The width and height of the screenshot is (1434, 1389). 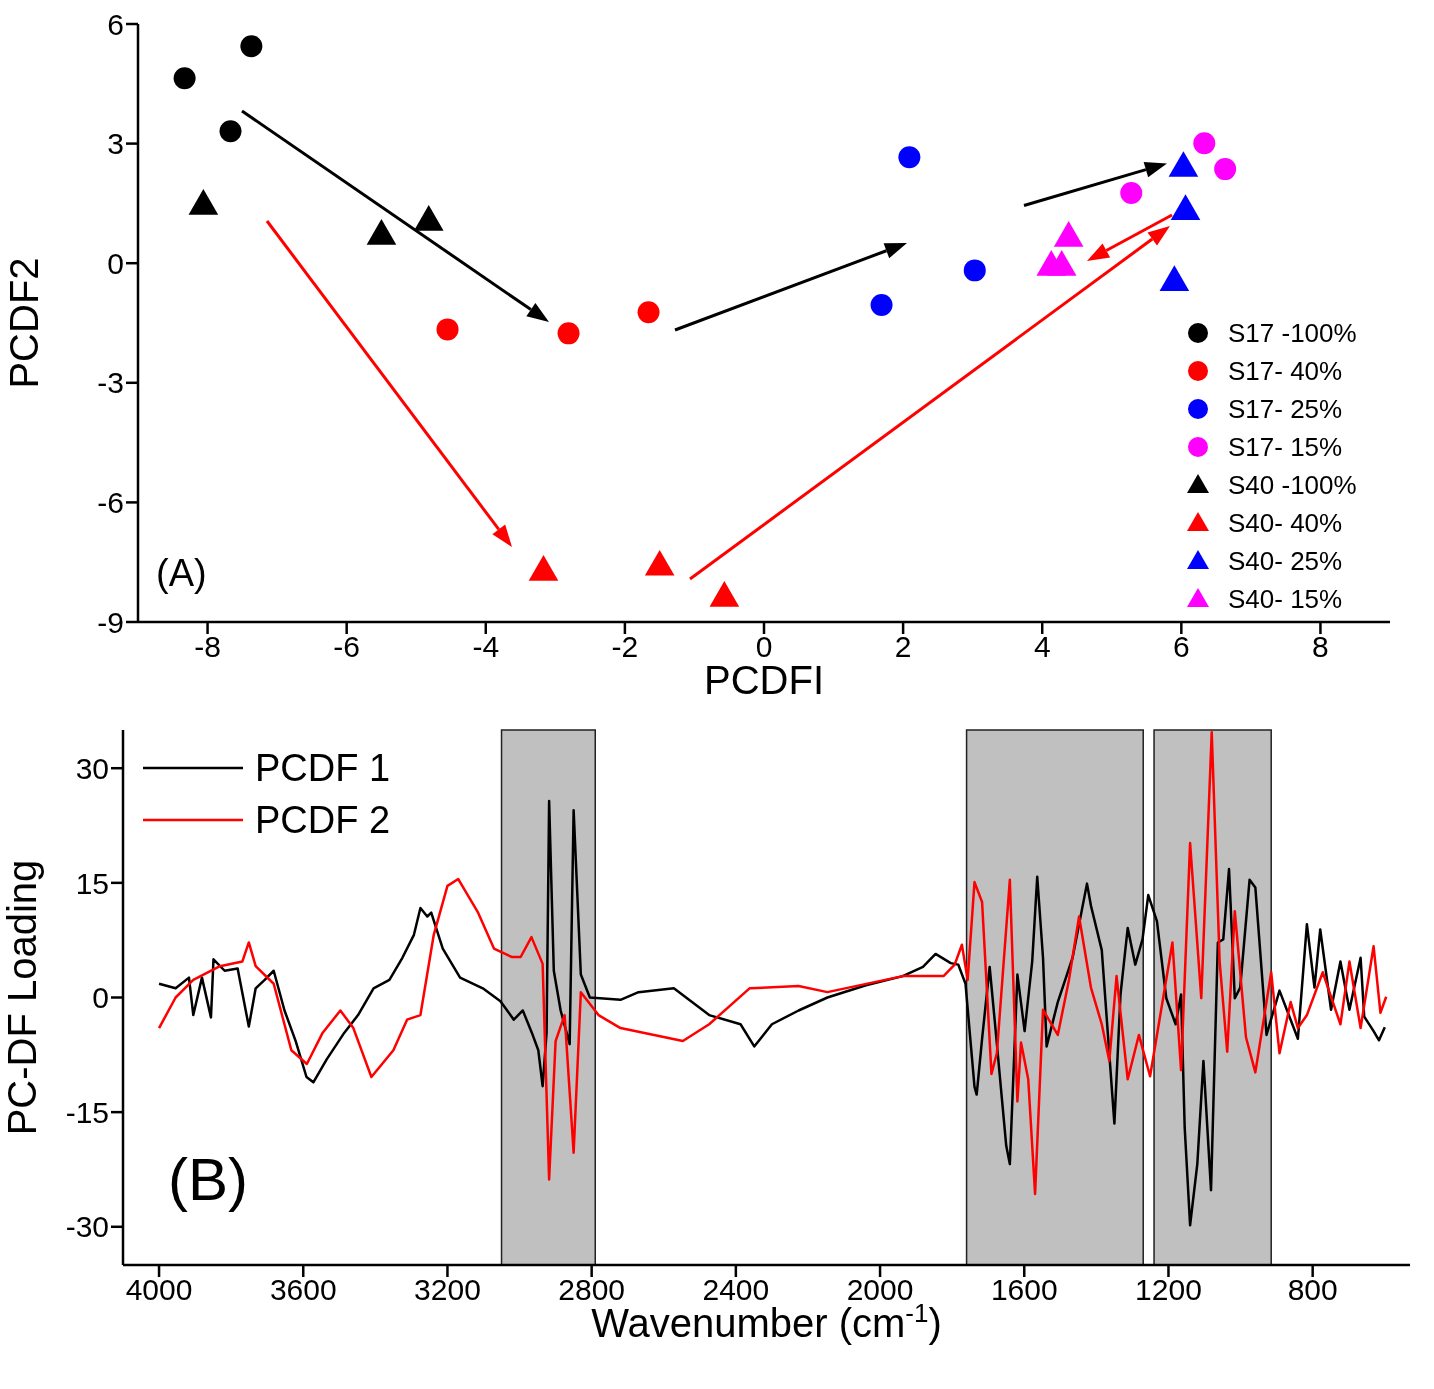 What do you see at coordinates (110, 503) in the screenshot?
I see `y-tick-label: -6` at bounding box center [110, 503].